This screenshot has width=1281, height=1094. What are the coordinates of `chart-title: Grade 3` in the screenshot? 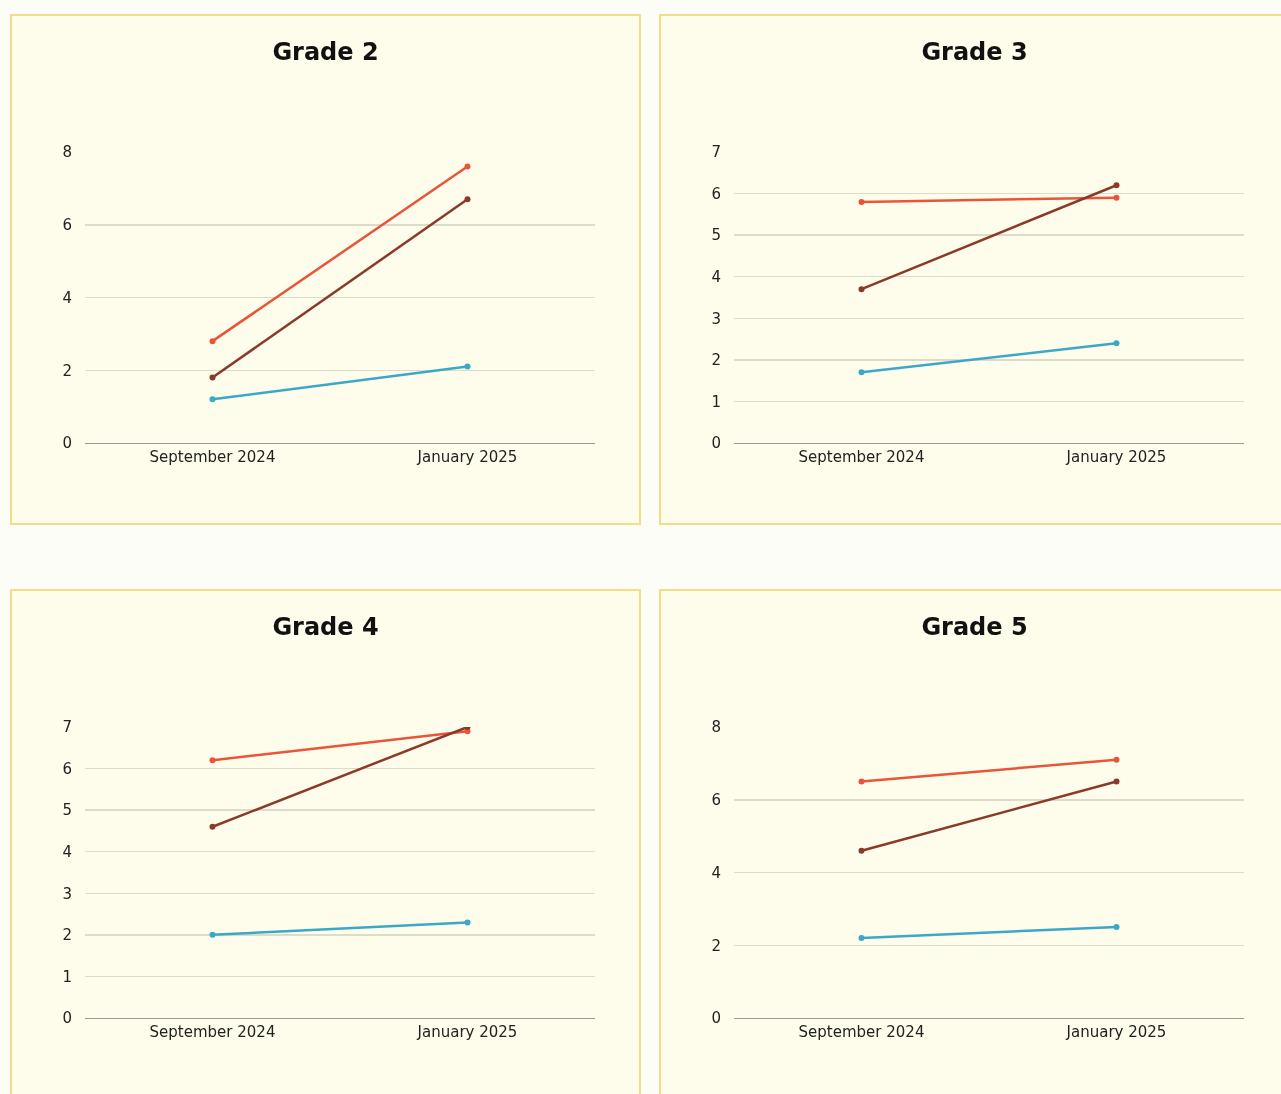 It's located at (974, 51).